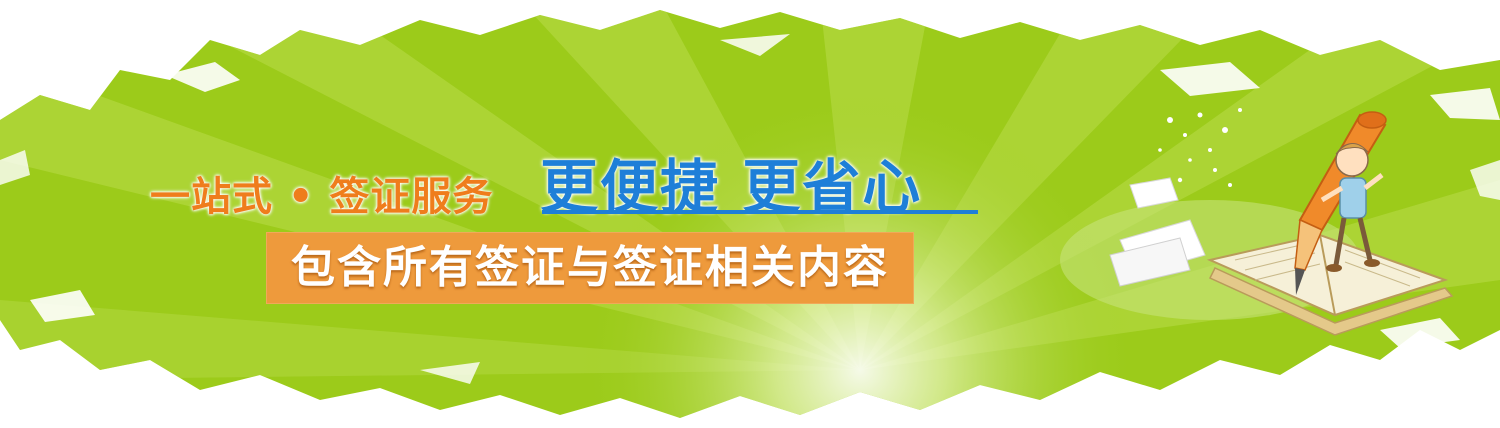  I want to click on subtitle-text: 包含所有签证与签证相关内容, so click(590, 267).